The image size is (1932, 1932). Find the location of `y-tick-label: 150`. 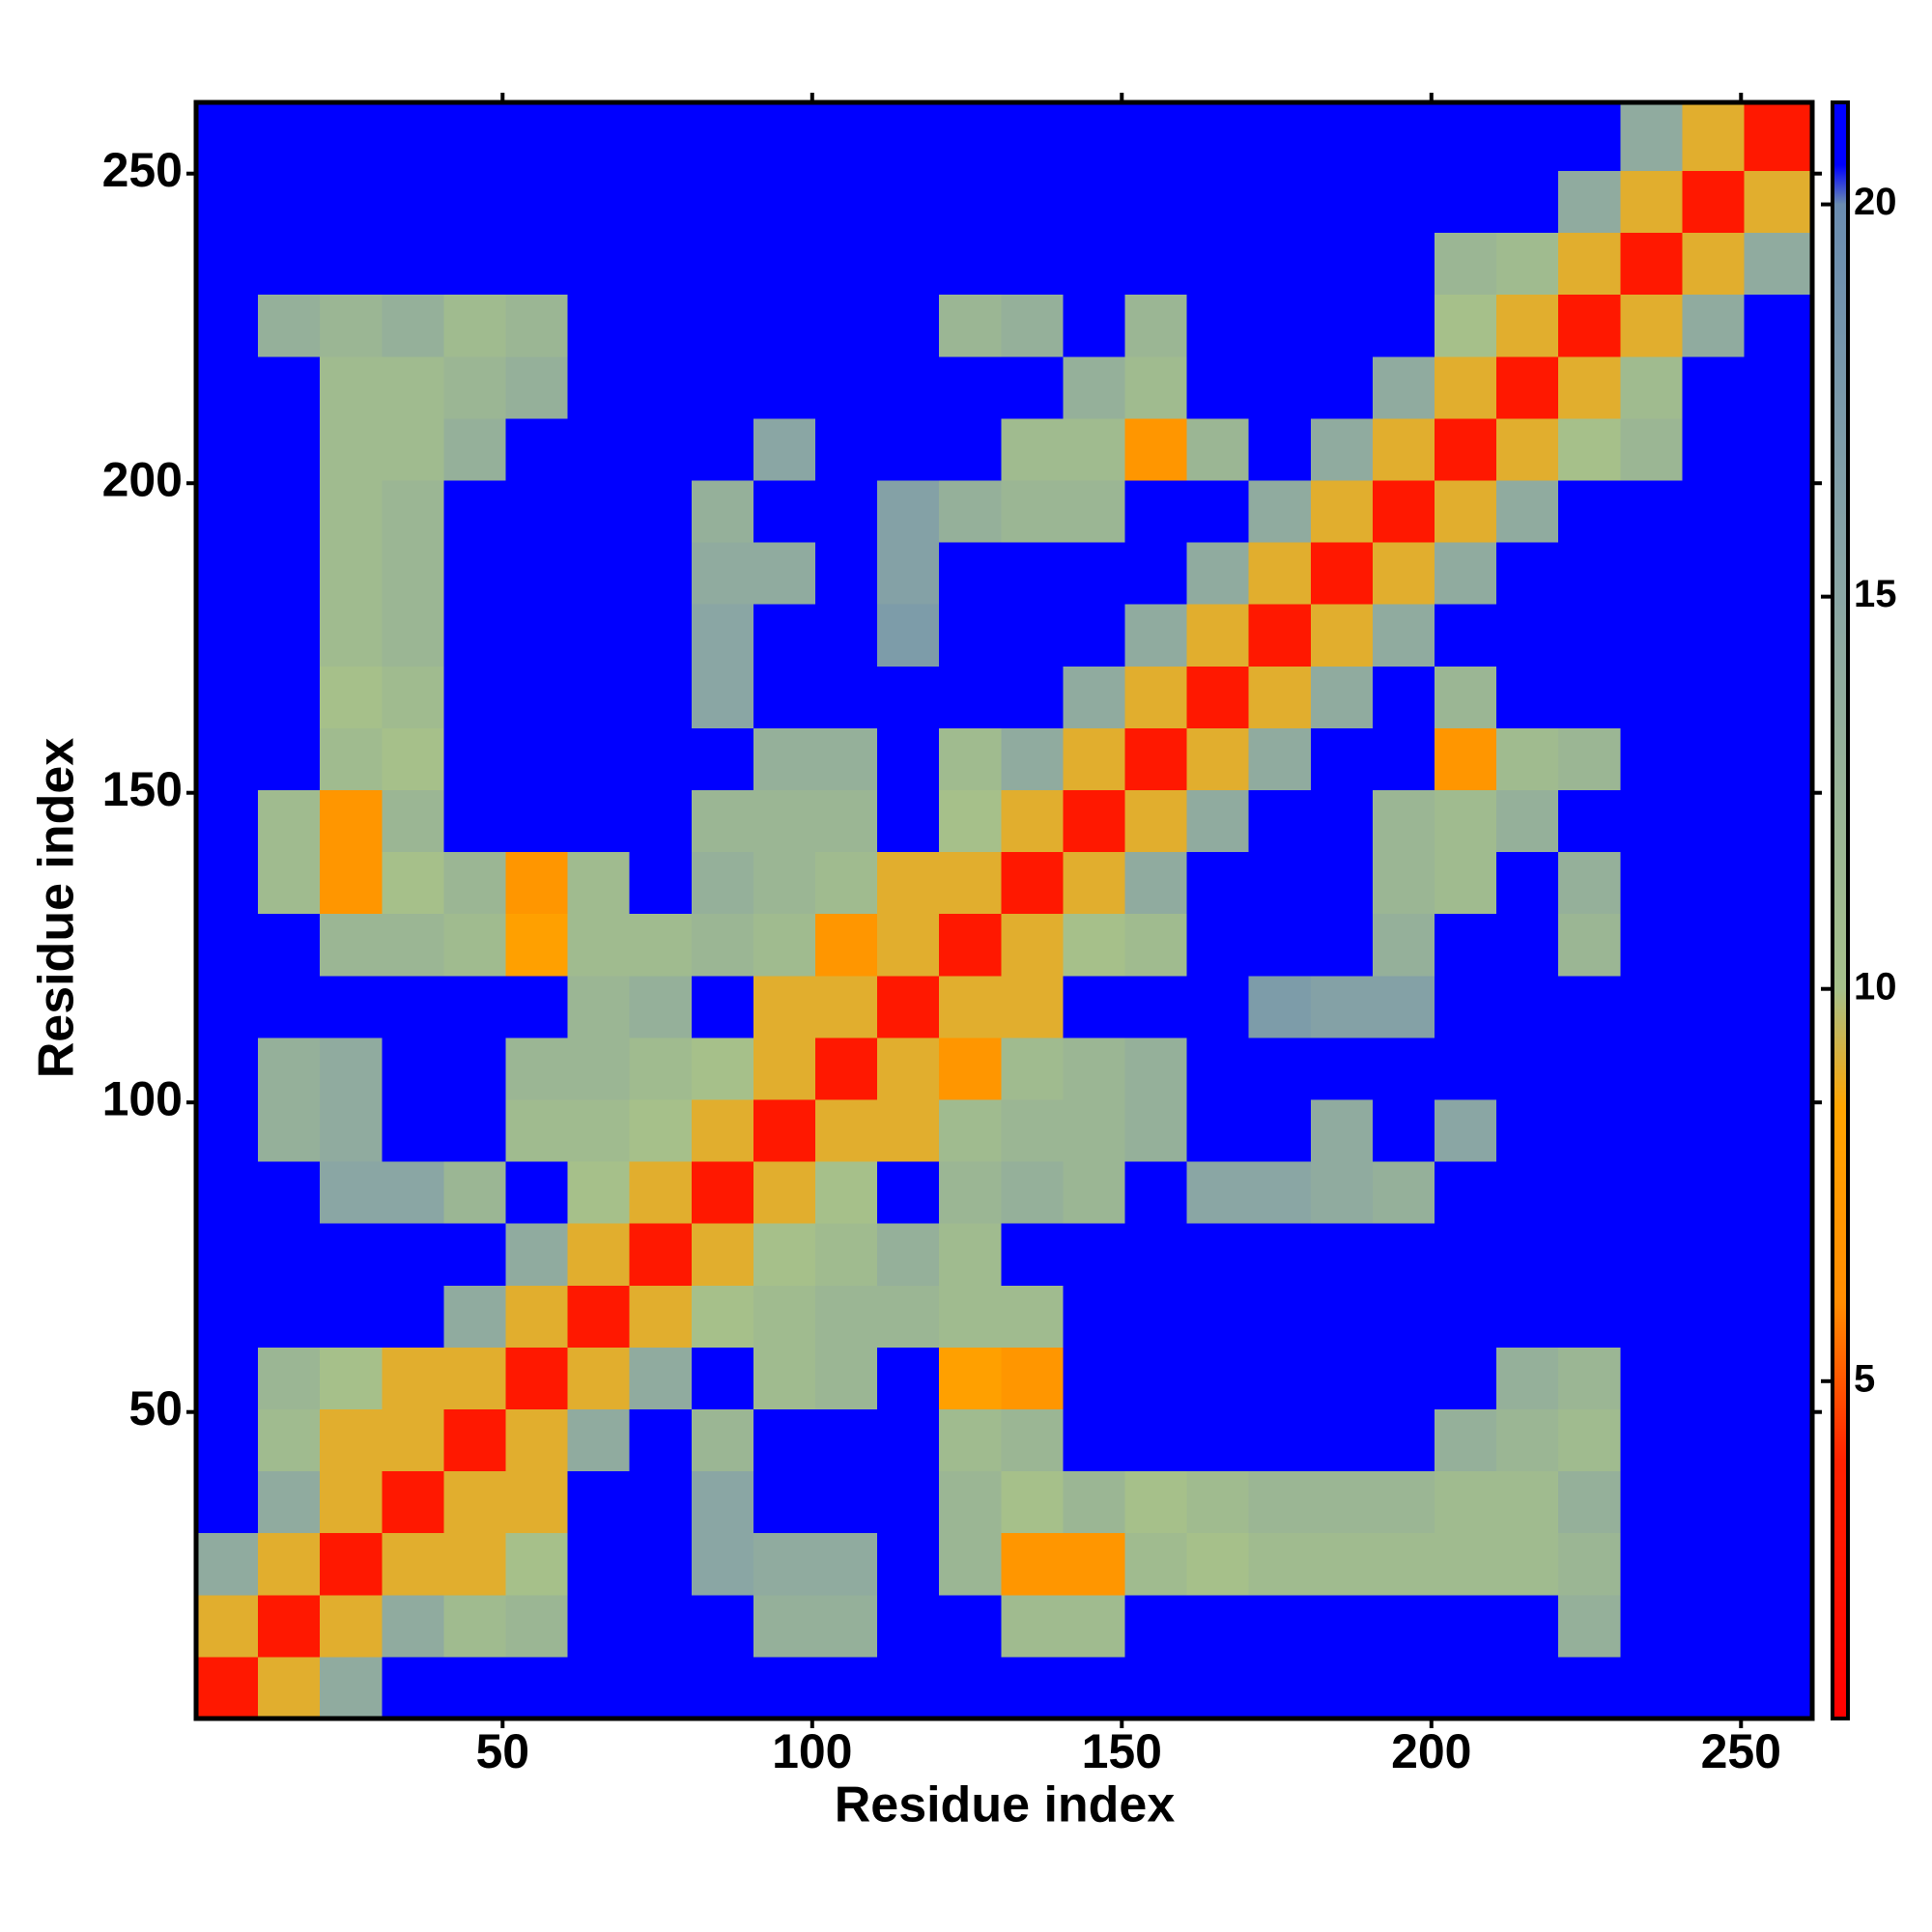

y-tick-label: 150 is located at coordinates (142, 789).